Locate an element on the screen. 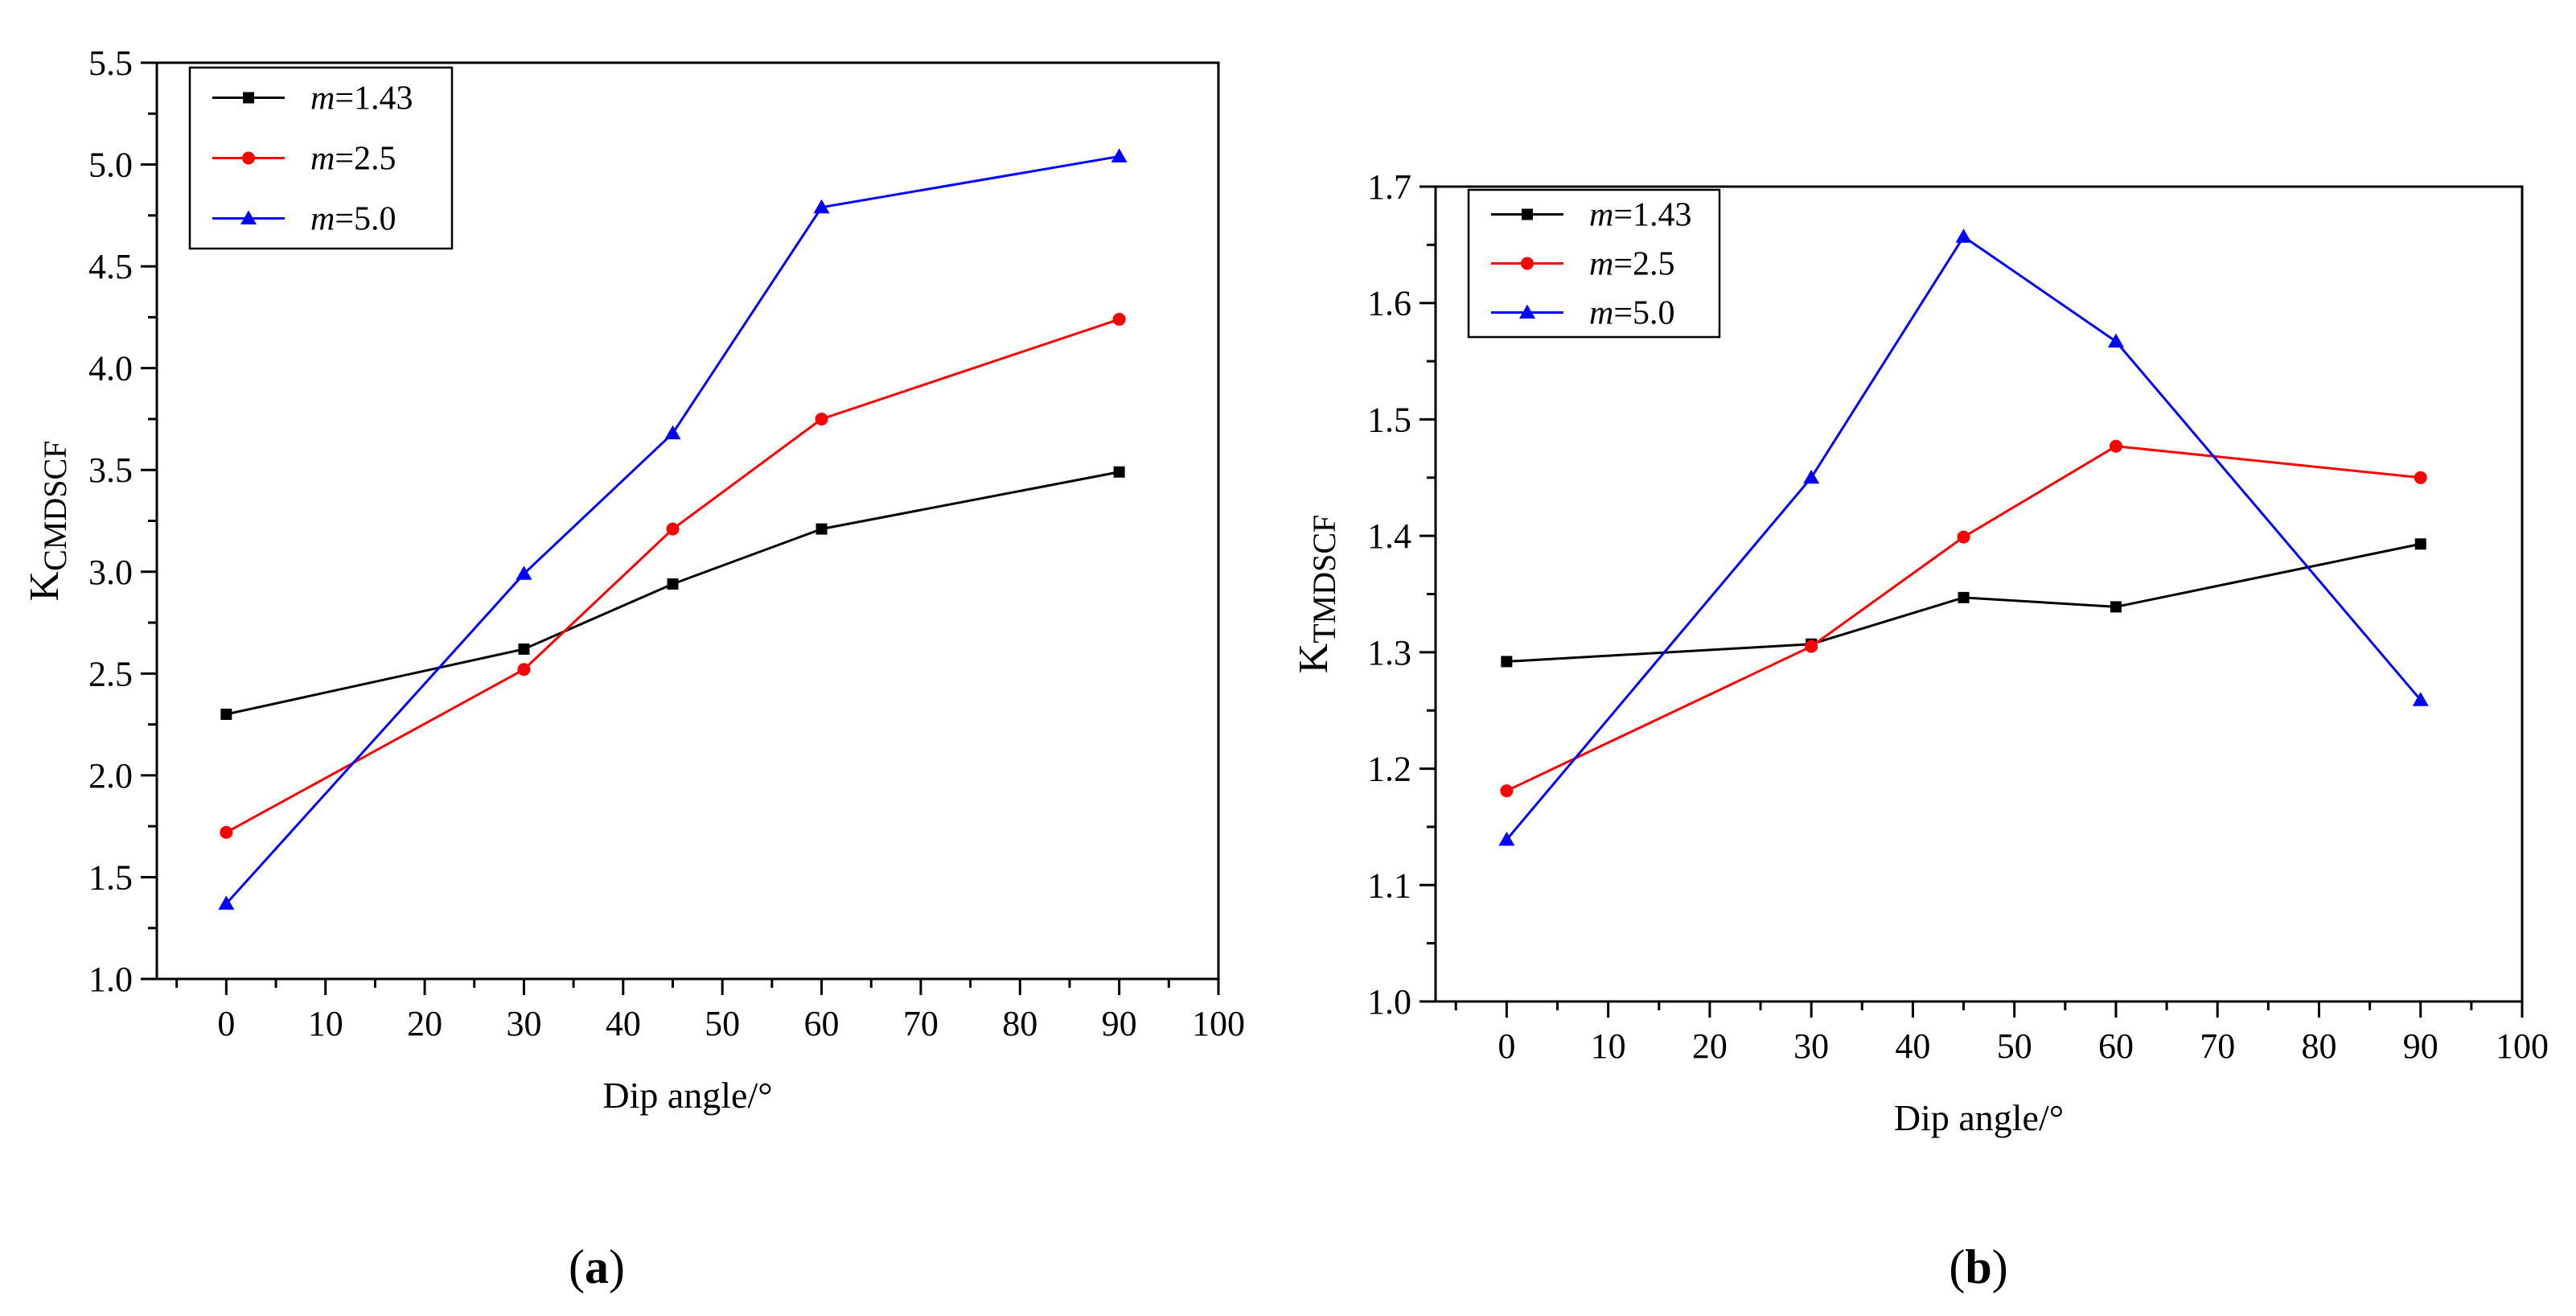  y-tick-label: 3.5 is located at coordinates (110, 470).